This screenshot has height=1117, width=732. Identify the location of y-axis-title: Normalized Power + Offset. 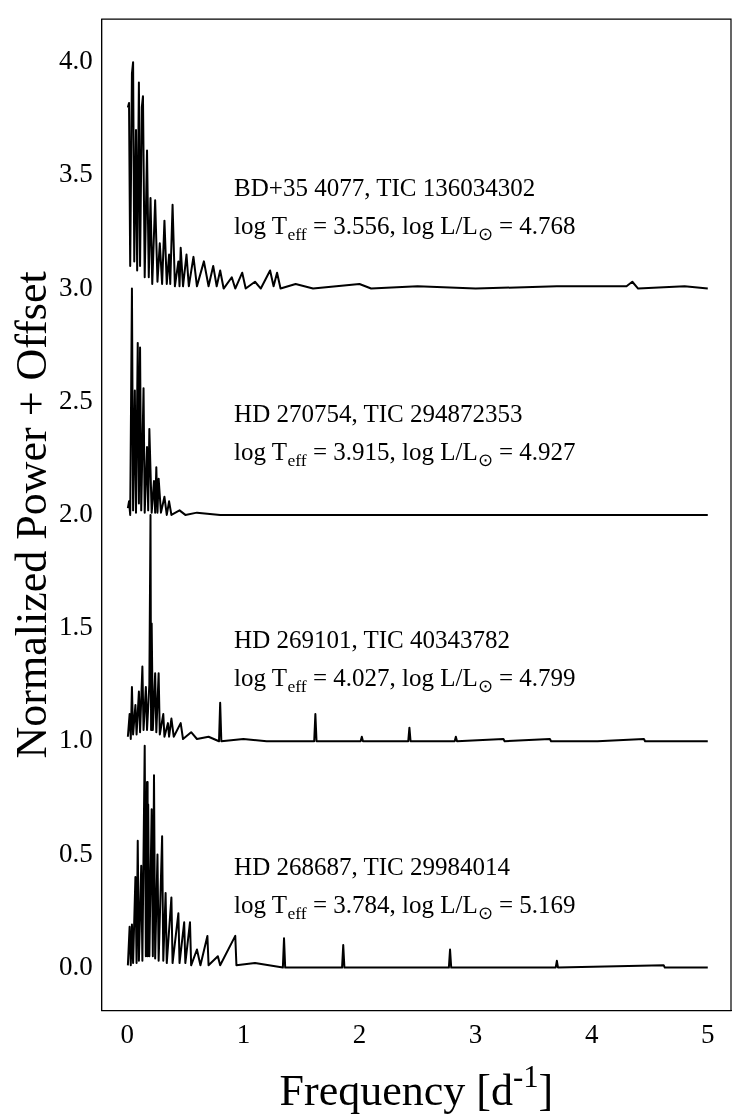
(31, 515).